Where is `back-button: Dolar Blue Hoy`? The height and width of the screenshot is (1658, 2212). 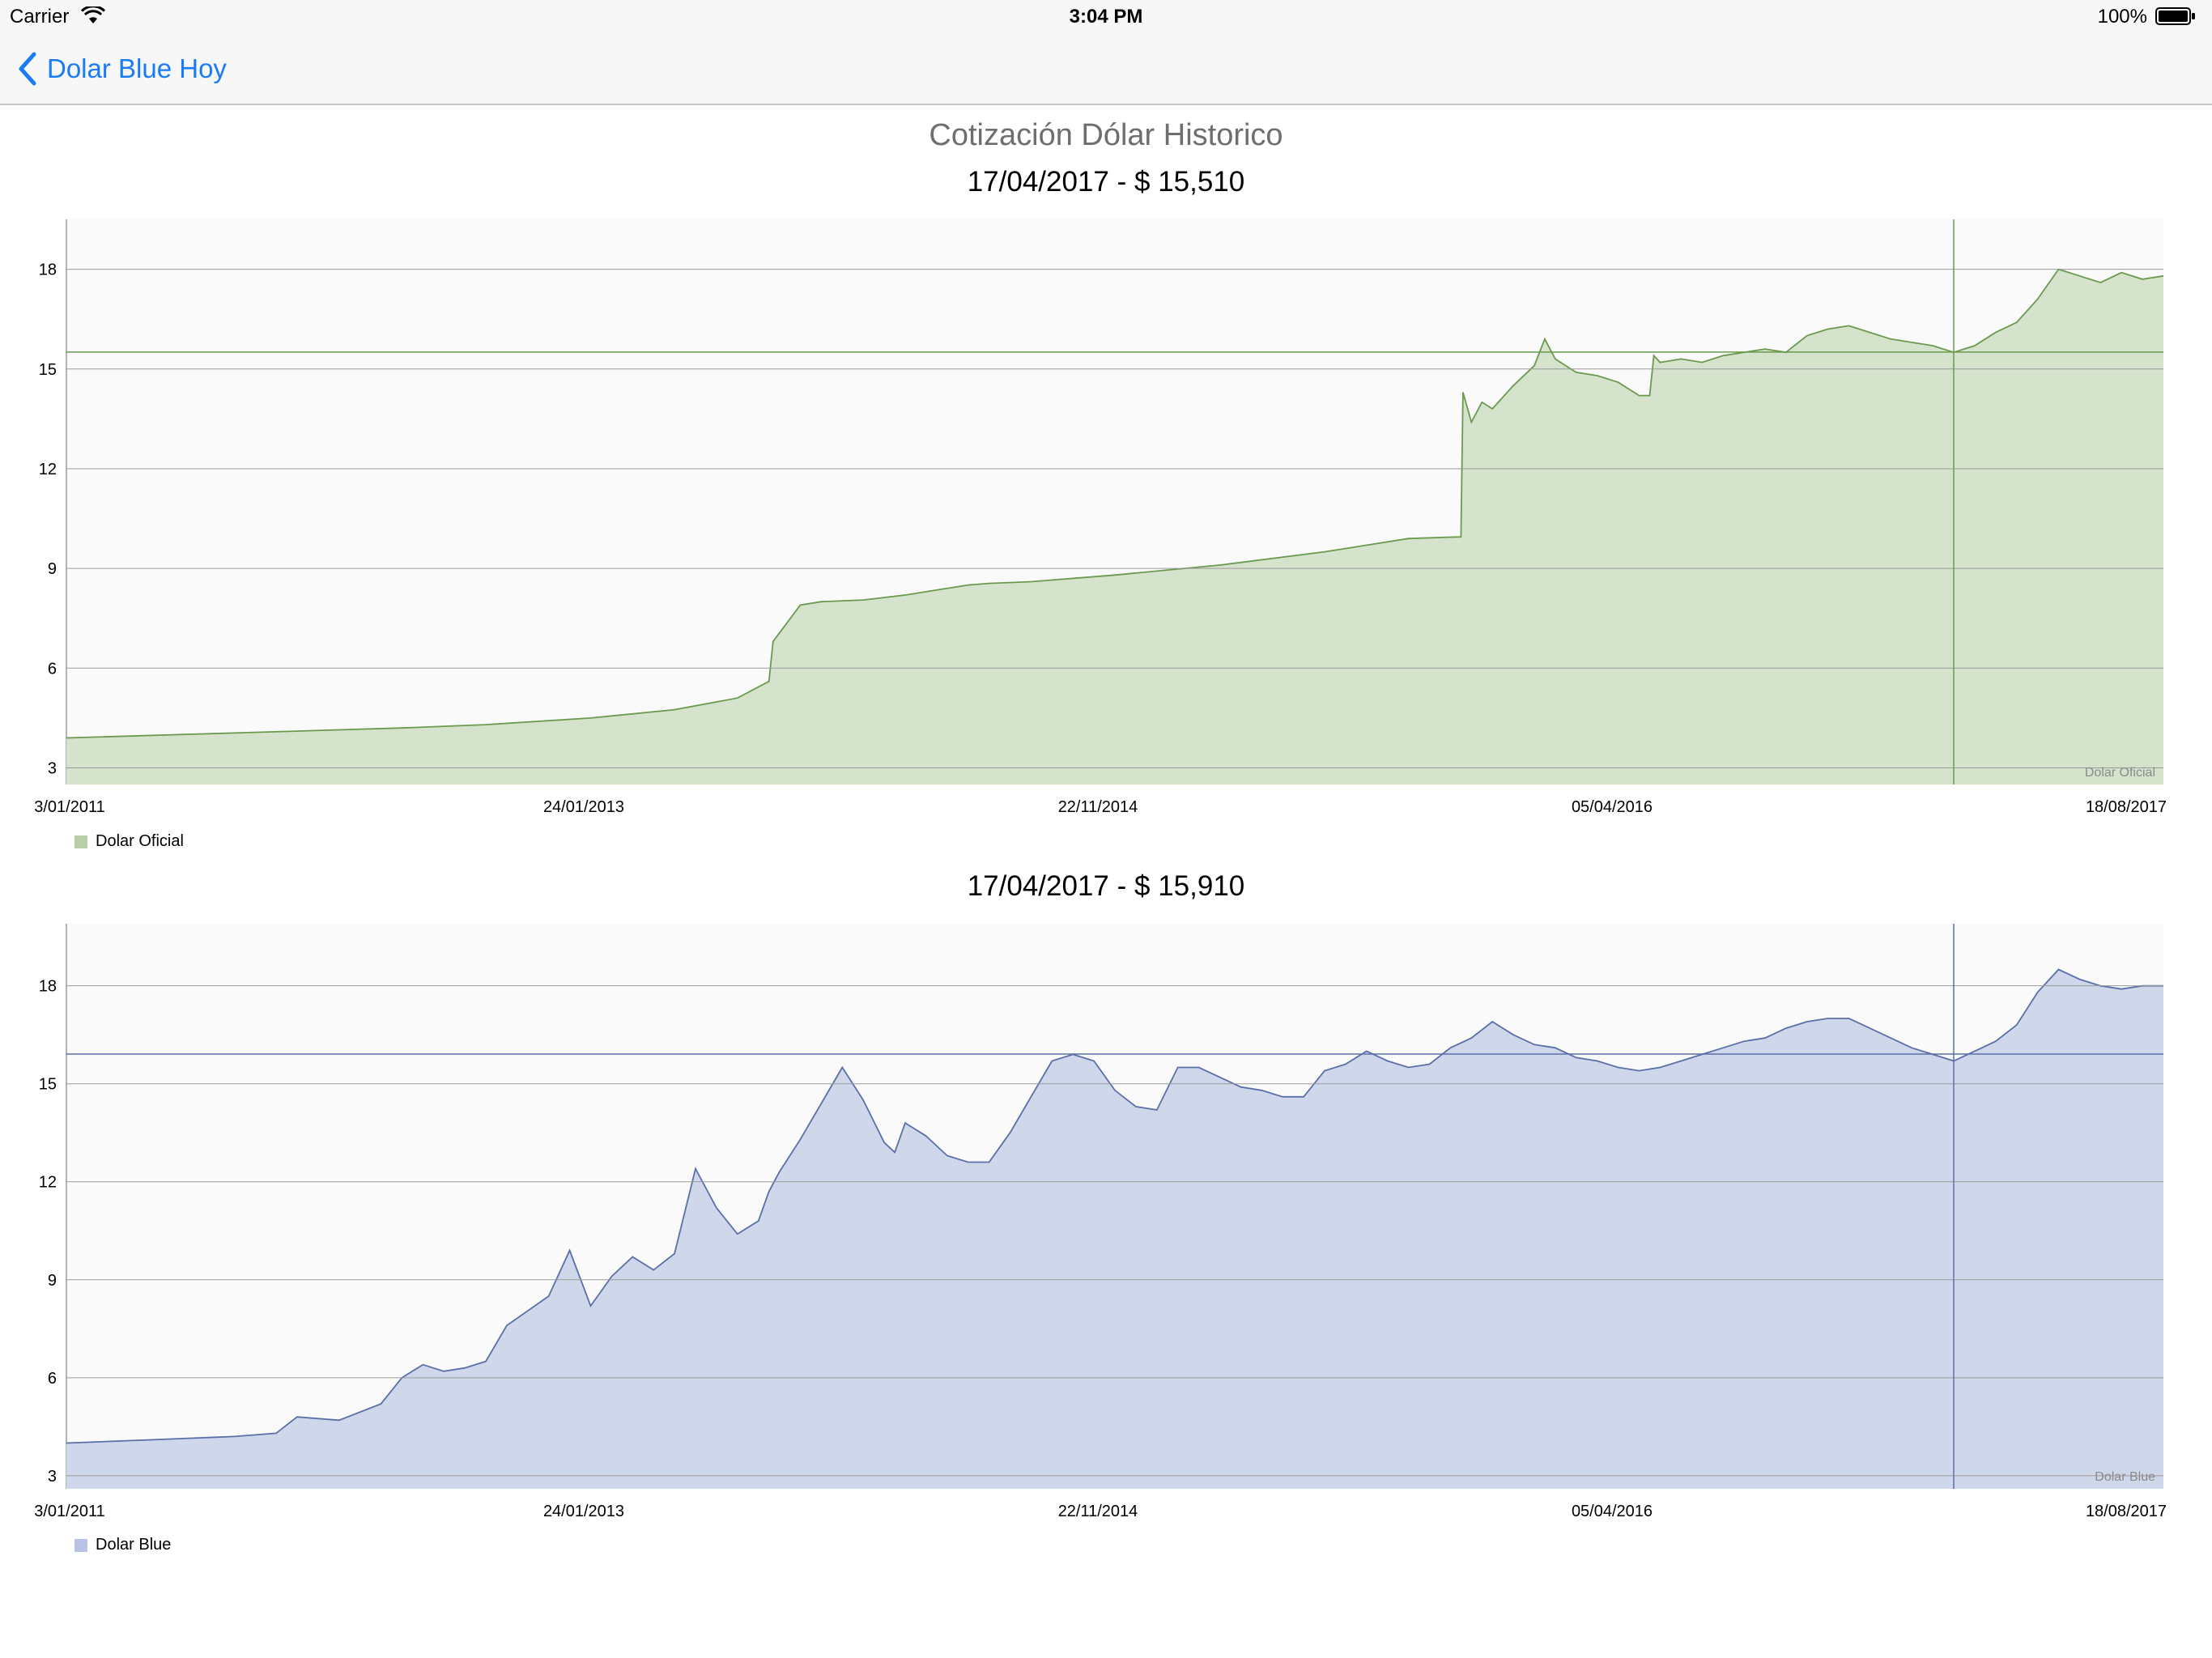
back-button: Dolar Blue Hoy is located at coordinates (122, 68).